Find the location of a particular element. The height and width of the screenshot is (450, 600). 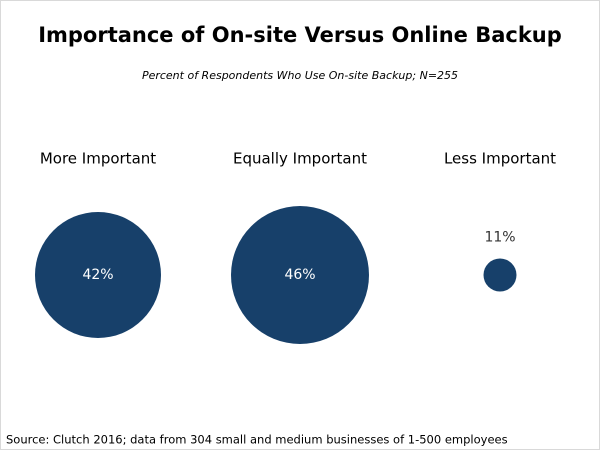

value-label: 42% is located at coordinates (97, 275).